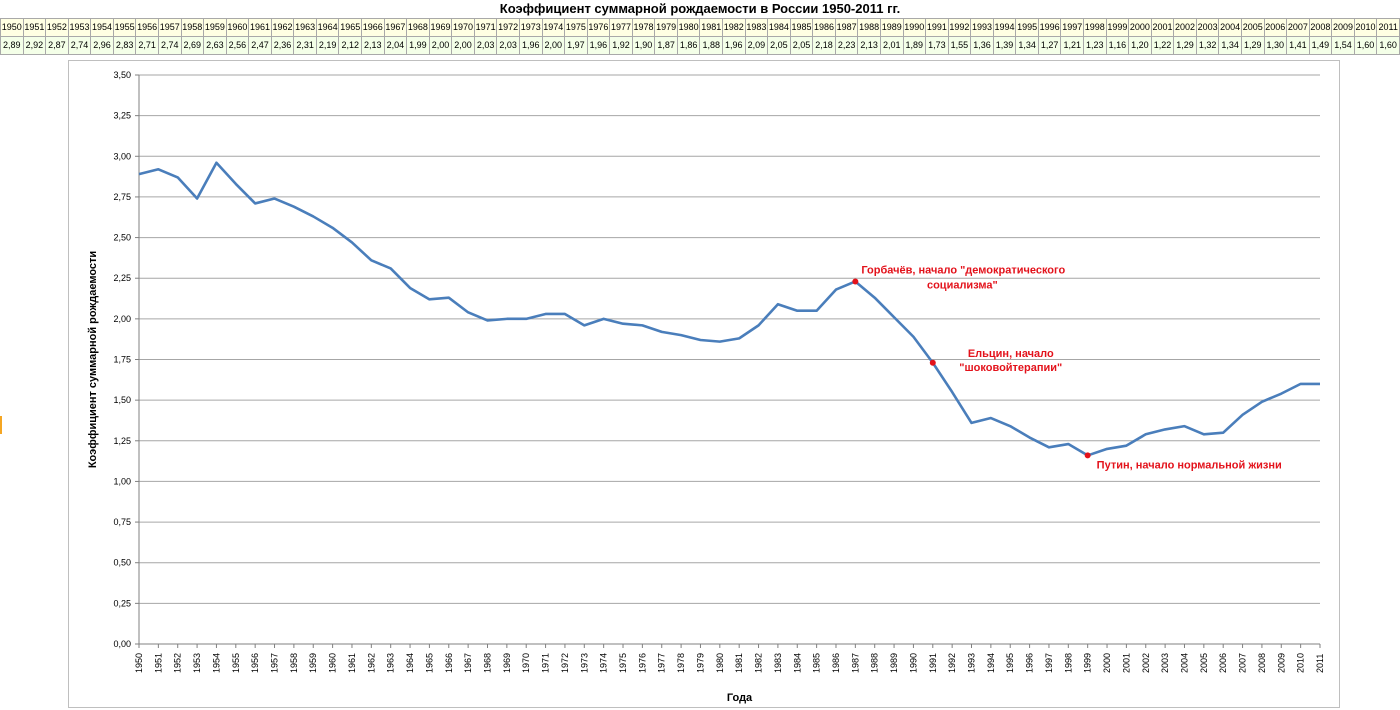 This screenshot has width=1400, height=710. What do you see at coordinates (440, 27) in the screenshot?
I see `table-cell-year: 1969` at bounding box center [440, 27].